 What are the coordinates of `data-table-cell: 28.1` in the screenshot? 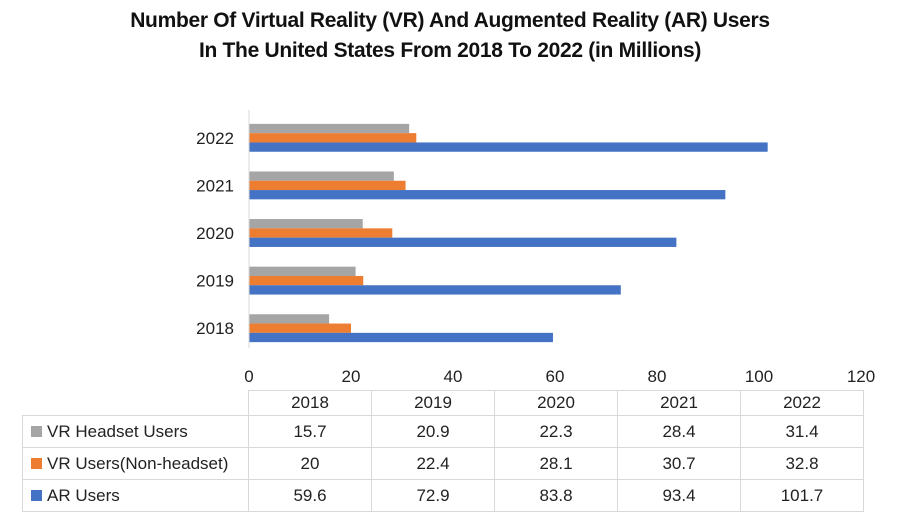 It's located at (556, 463).